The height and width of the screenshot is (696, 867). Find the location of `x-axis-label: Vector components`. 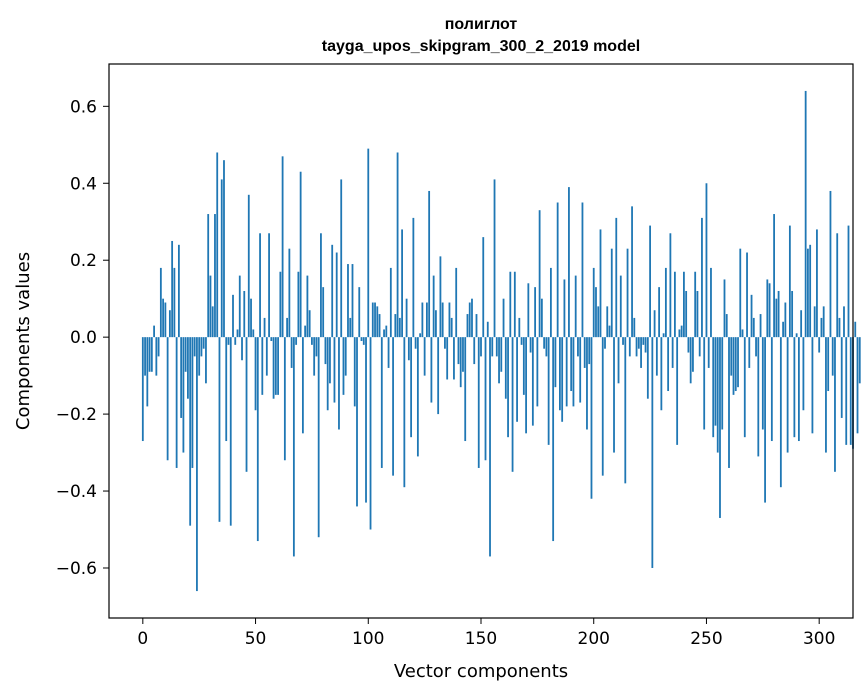

x-axis-label: Vector components is located at coordinates (481, 671).